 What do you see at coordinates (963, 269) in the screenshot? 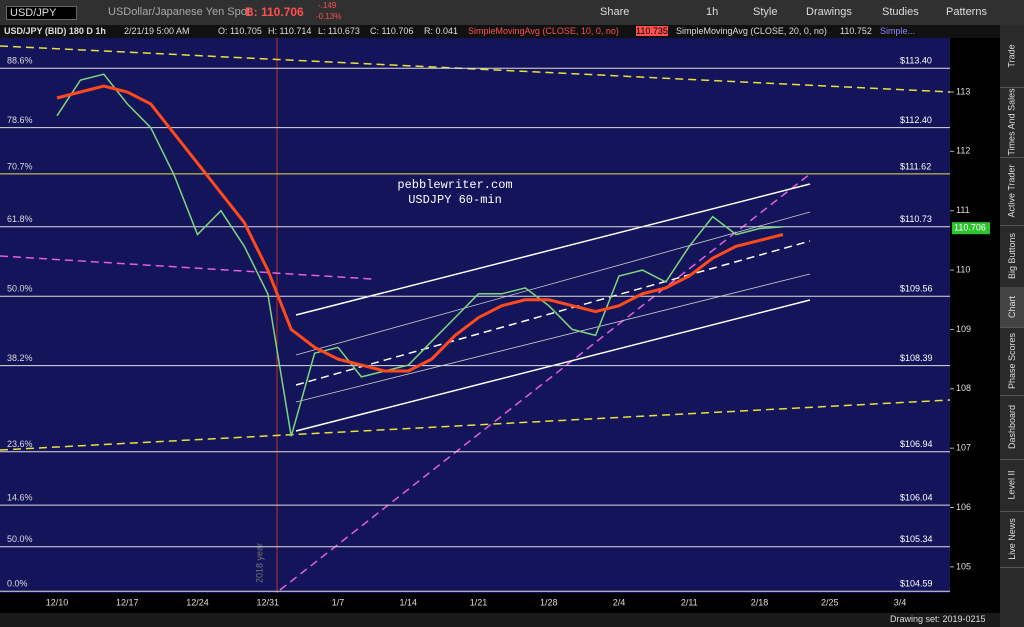
I see `y-tick-label: 110` at bounding box center [963, 269].